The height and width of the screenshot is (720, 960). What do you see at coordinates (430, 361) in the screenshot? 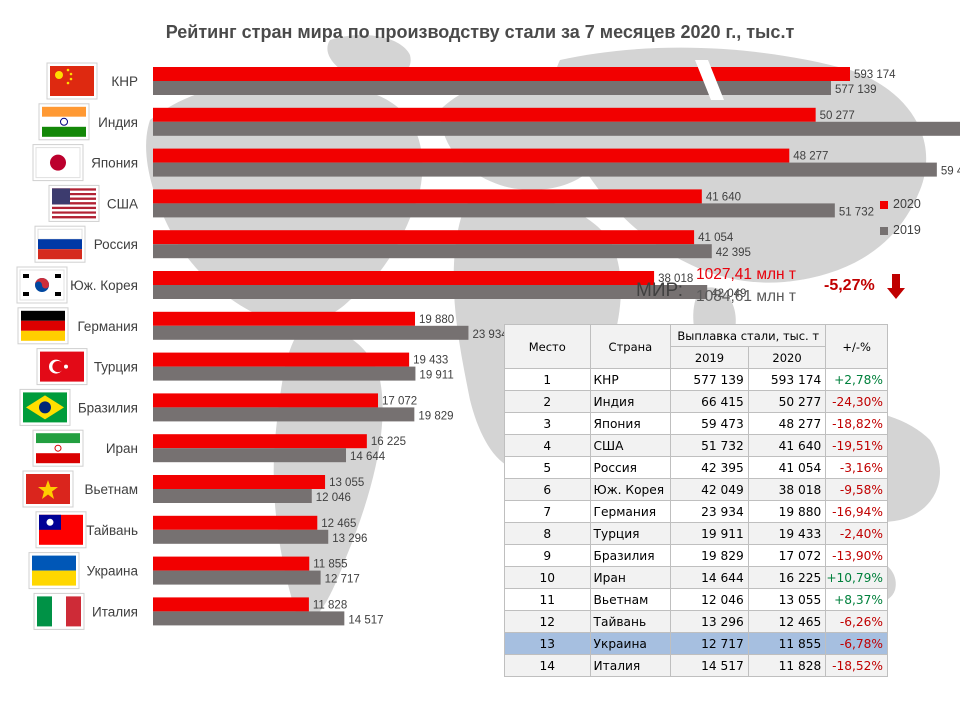
I see `data-label-2020: 19 433` at bounding box center [430, 361].